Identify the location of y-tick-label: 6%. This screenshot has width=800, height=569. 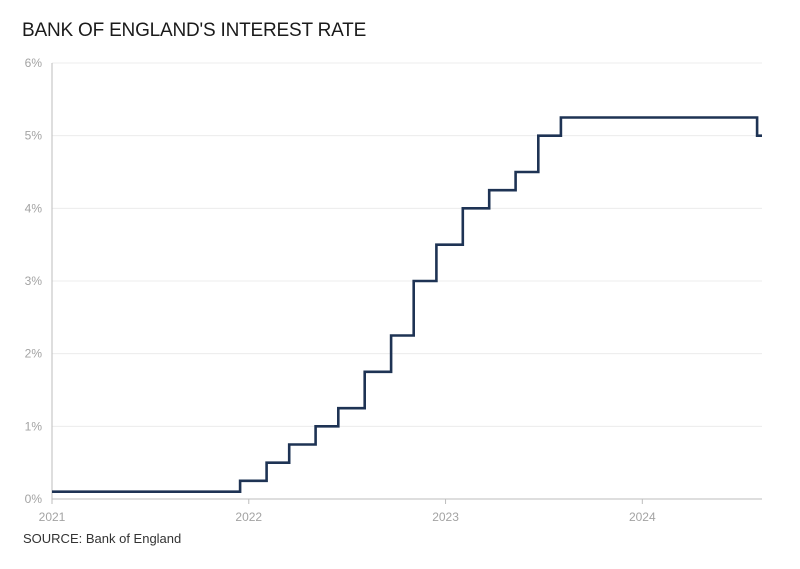
(34, 63).